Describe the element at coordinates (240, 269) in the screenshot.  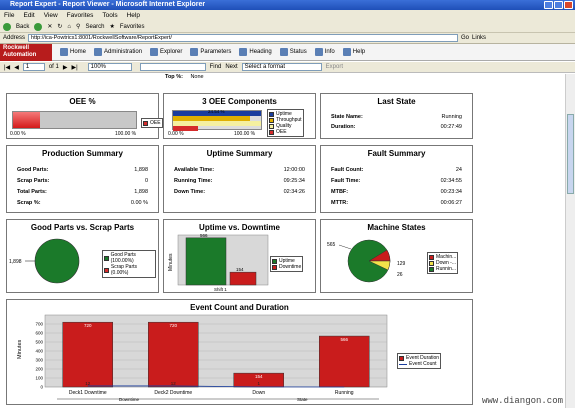
I see `bar-label-downtime: 154` at that location.